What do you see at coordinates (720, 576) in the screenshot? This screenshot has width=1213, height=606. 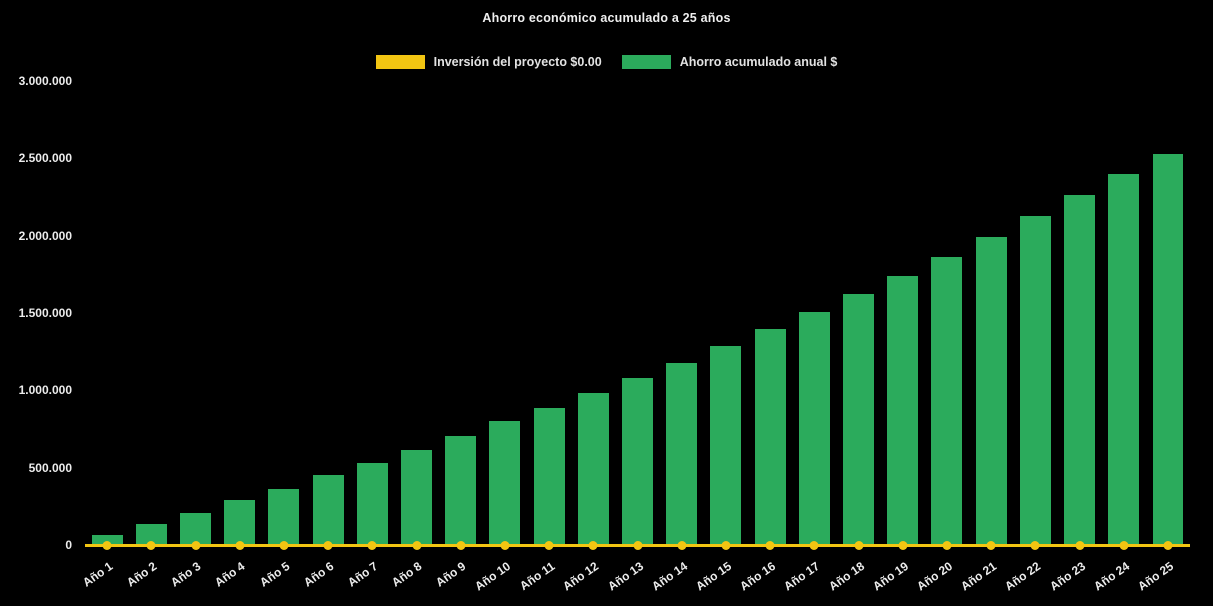 I see `x-axis-label-cell: Año 15` at bounding box center [720, 576].